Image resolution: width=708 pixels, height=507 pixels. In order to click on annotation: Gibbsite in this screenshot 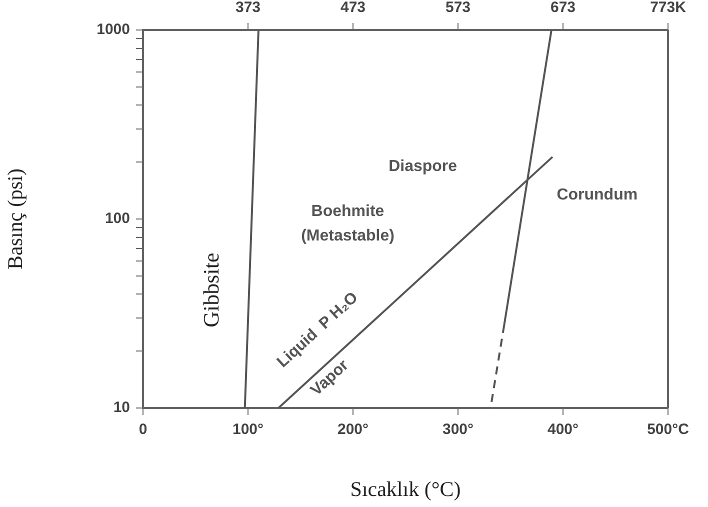, I will do `click(211, 290)`.